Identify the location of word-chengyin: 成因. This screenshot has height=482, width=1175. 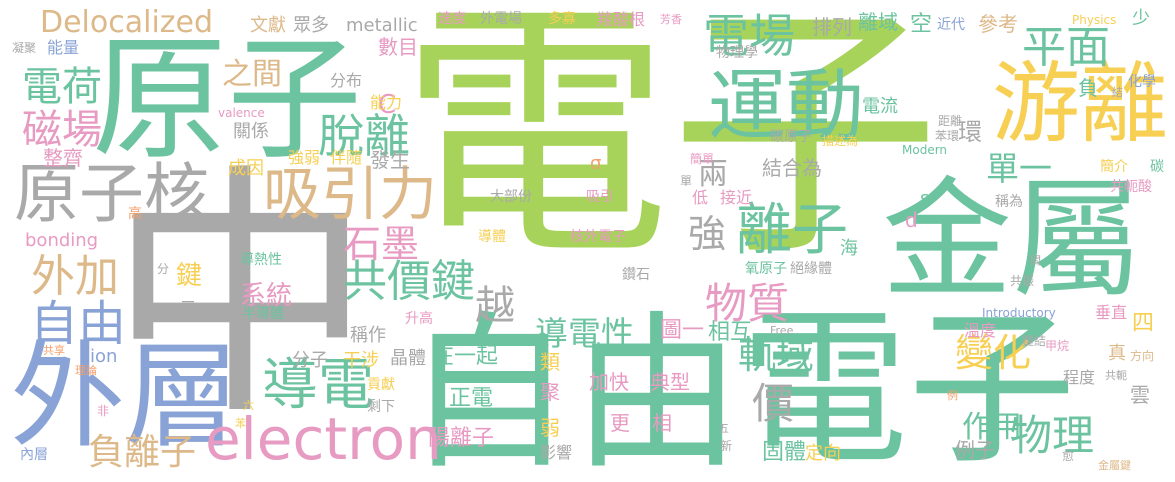
(246, 168).